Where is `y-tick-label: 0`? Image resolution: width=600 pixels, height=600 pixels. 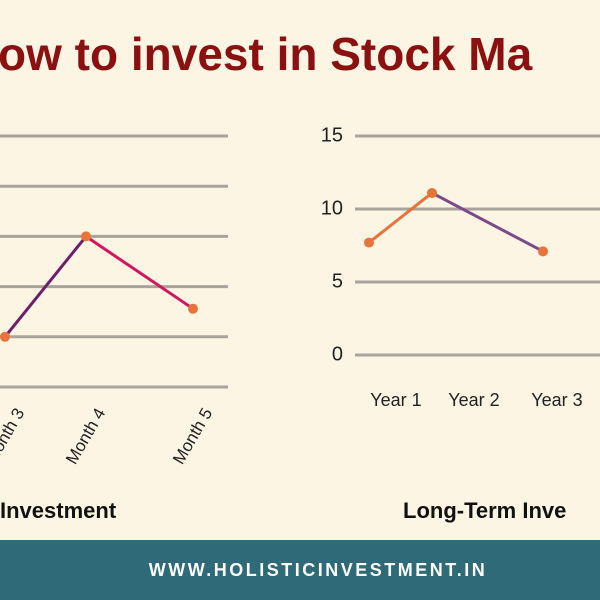 y-tick-label: 0 is located at coordinates (337, 354).